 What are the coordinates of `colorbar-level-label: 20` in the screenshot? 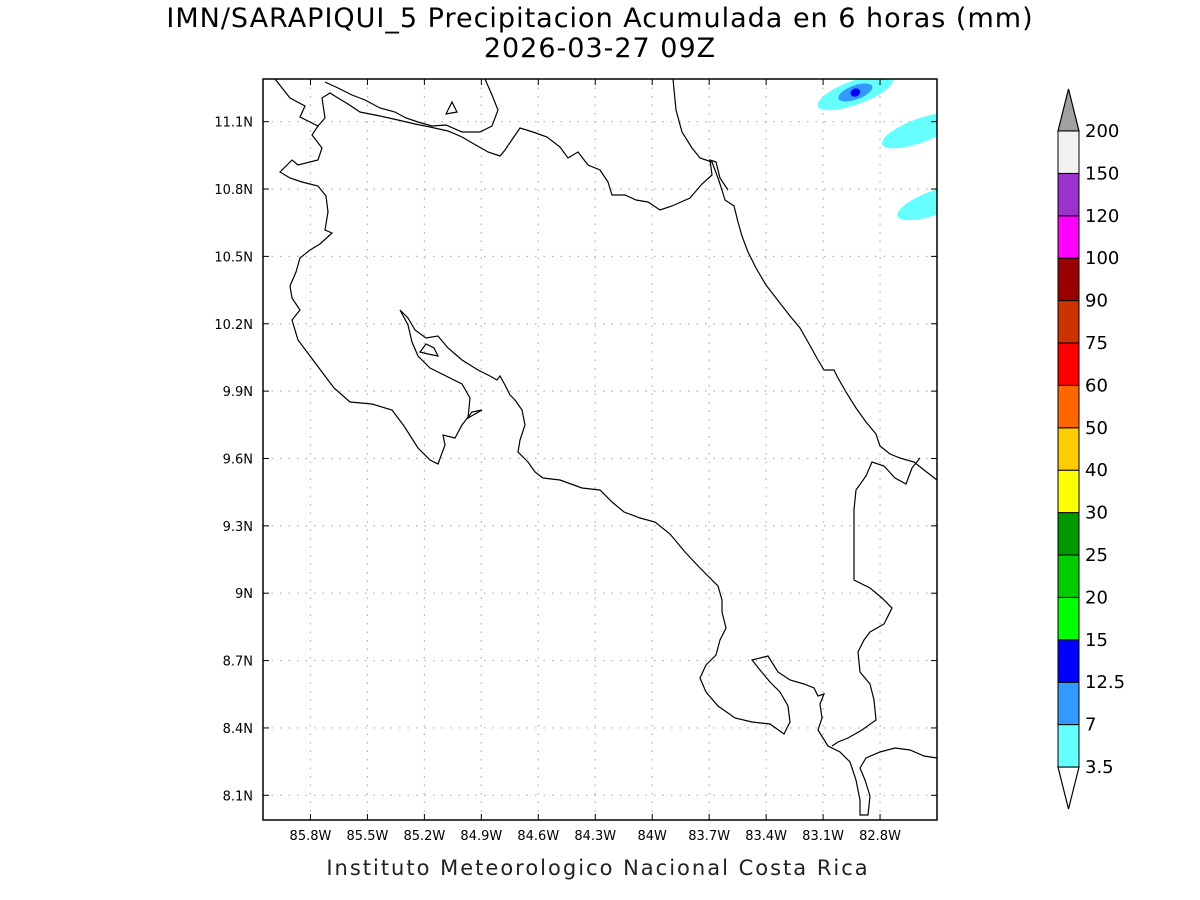 It's located at (1096, 597).